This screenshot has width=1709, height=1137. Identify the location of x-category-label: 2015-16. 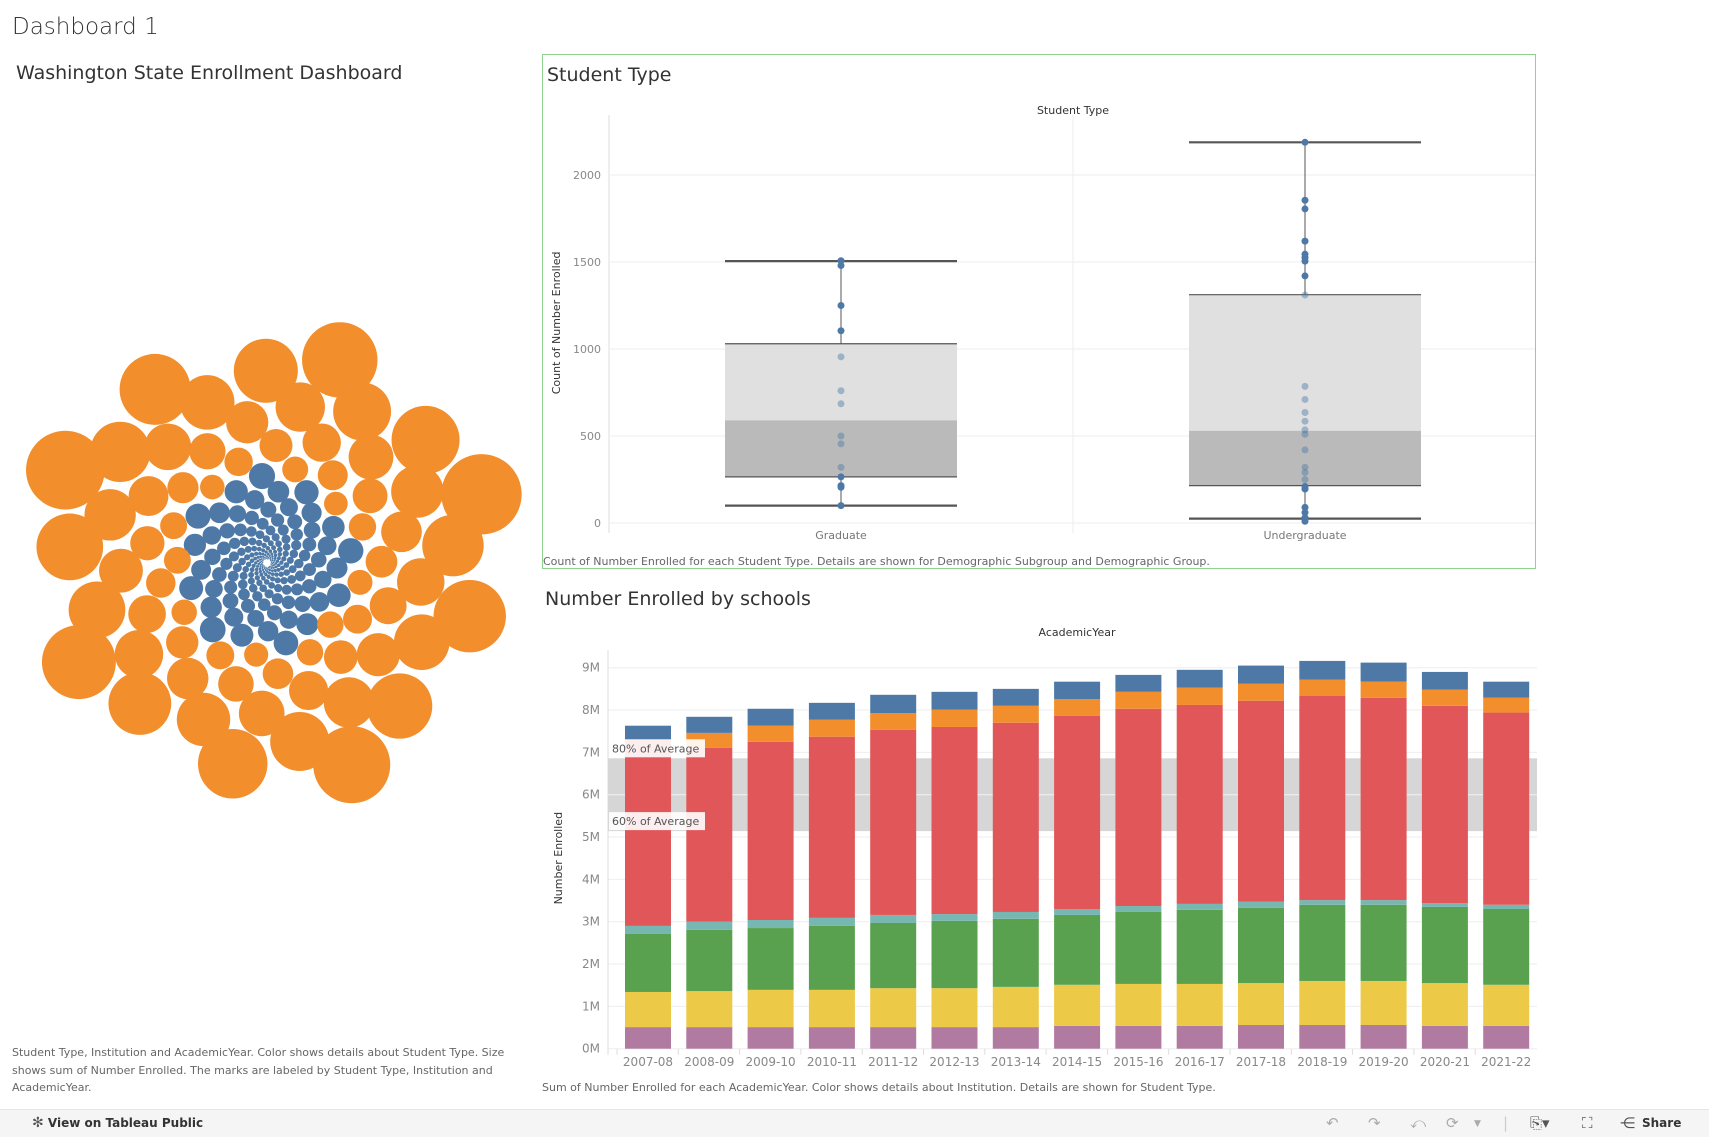
(1138, 1062).